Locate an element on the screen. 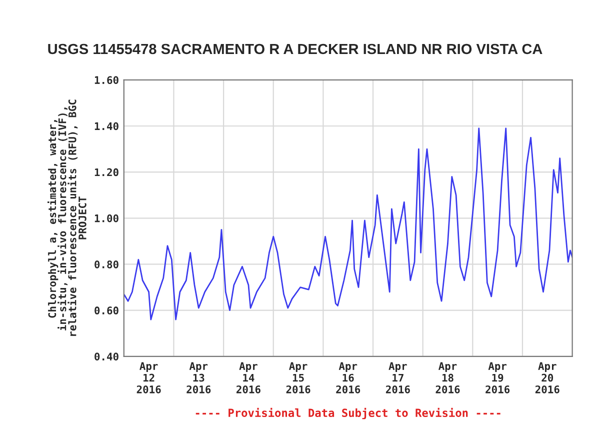 This screenshot has height=432, width=590. y-tick-label: 1.40 is located at coordinates (106, 126).